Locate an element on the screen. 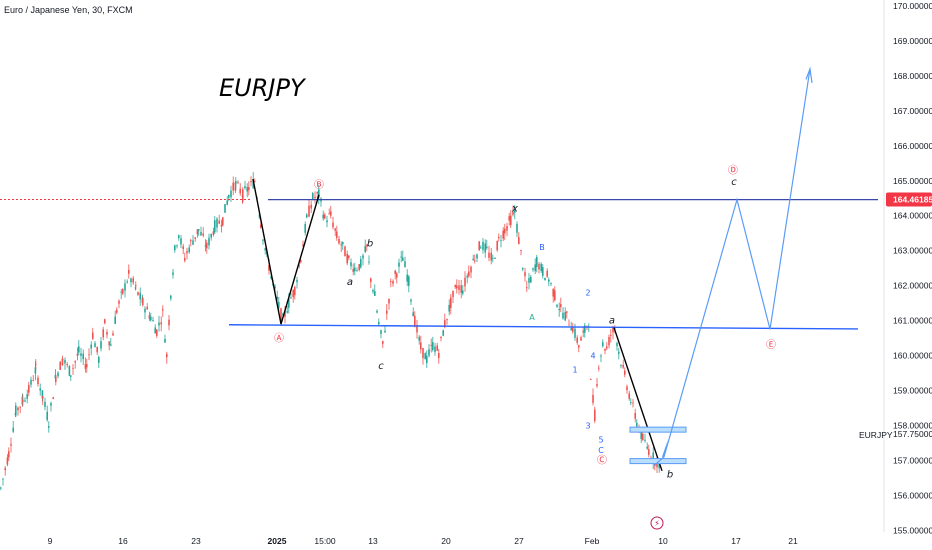 This screenshot has width=932, height=550. wave-label: x is located at coordinates (514, 209).